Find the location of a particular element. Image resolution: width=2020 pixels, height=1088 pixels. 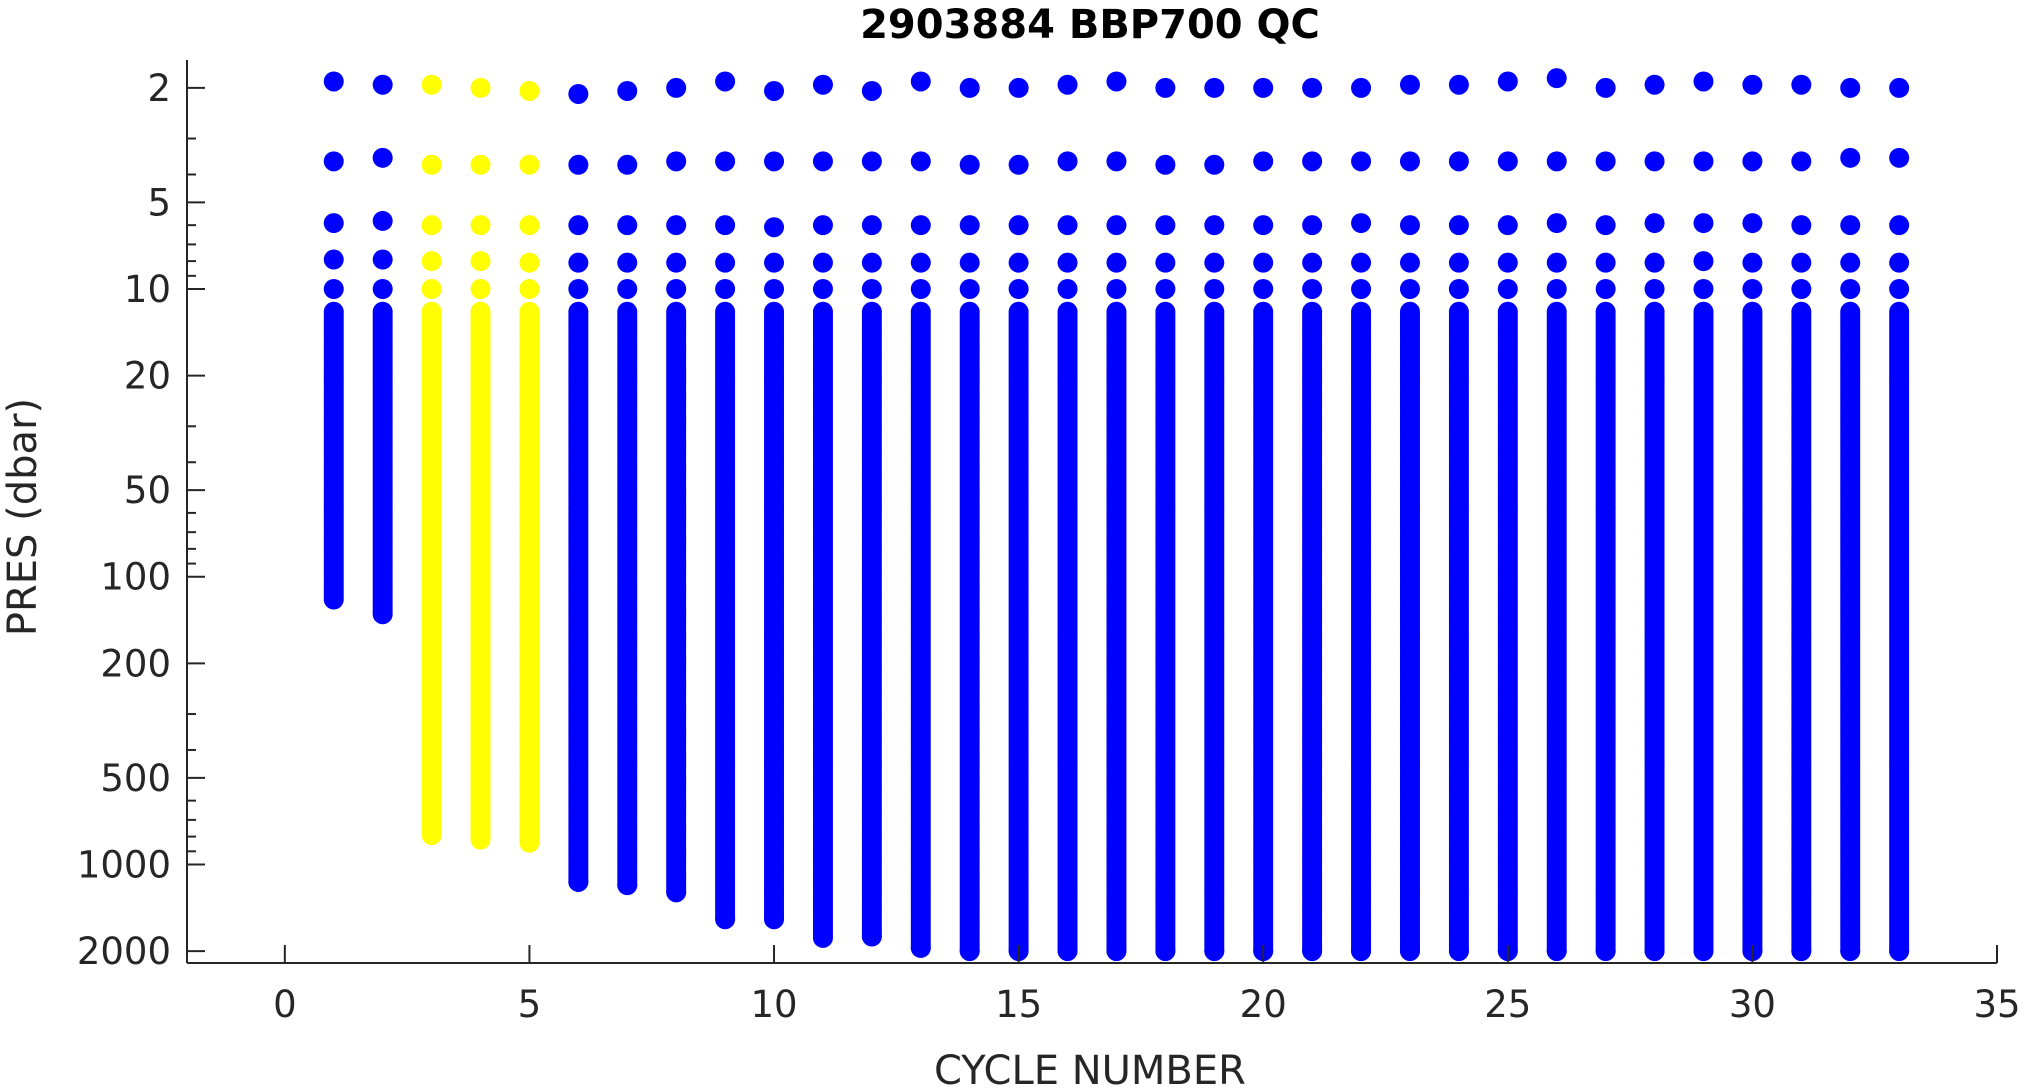

chart-title: 2903884 BBP700 QC is located at coordinates (1090, 25).